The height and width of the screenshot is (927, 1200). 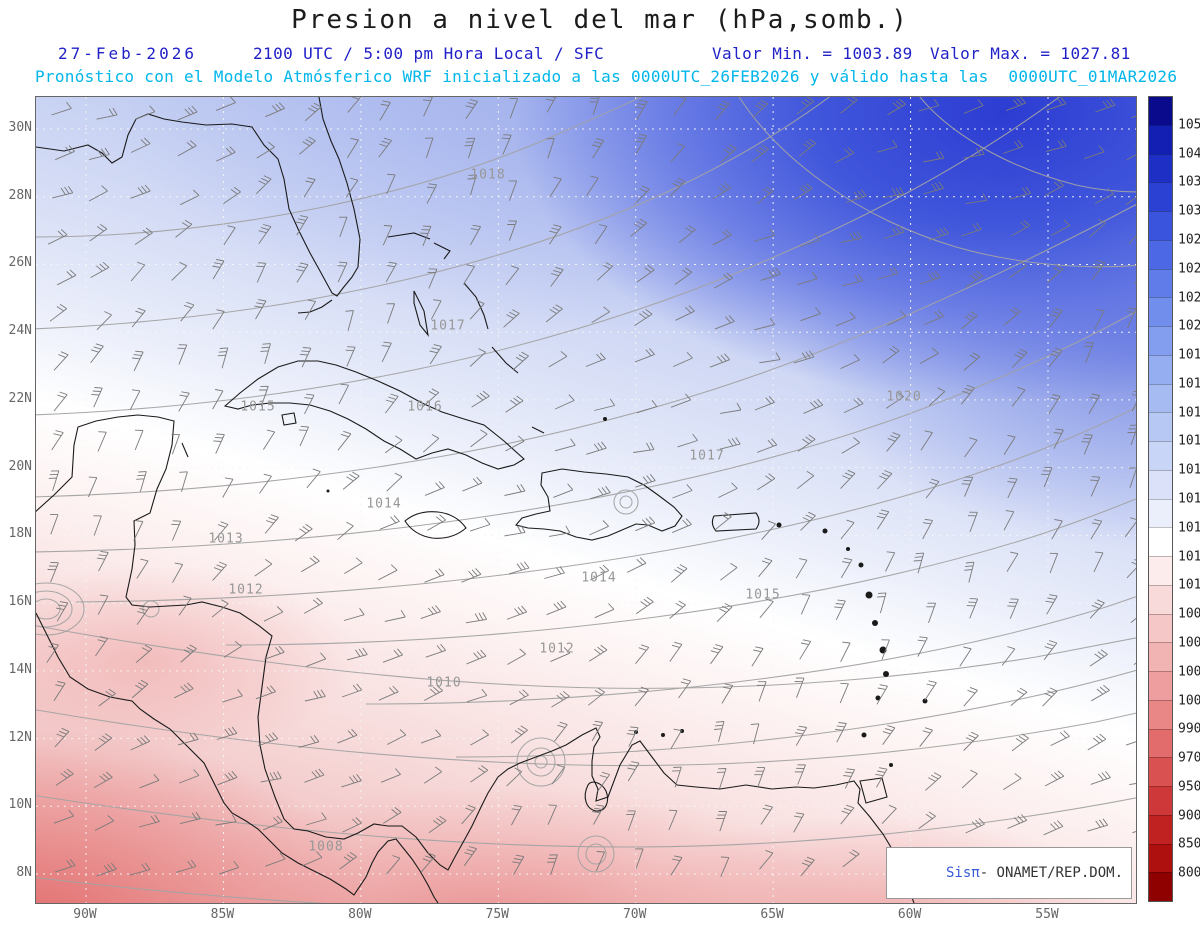 What do you see at coordinates (1189, 787) in the screenshot?
I see `colorbar-level-label: 950` at bounding box center [1189, 787].